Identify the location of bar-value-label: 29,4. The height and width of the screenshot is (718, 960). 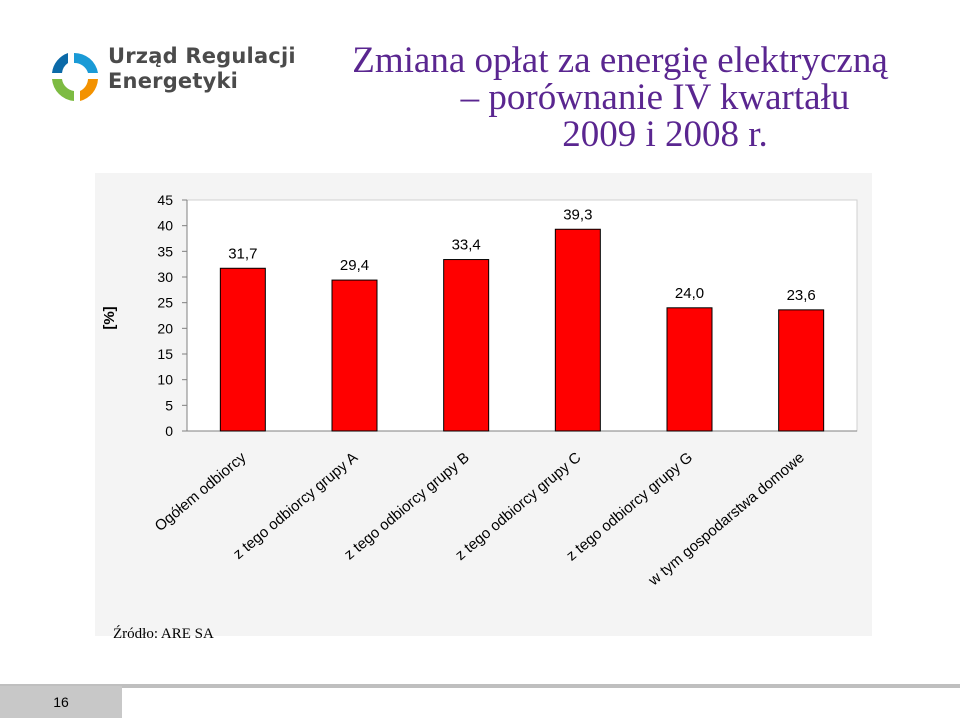
(354, 265).